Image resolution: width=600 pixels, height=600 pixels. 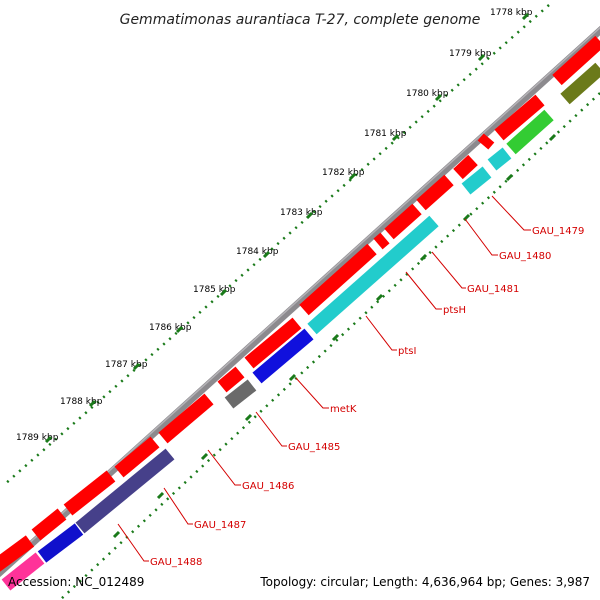 I want to click on gene-label: metK, so click(x=343, y=409).